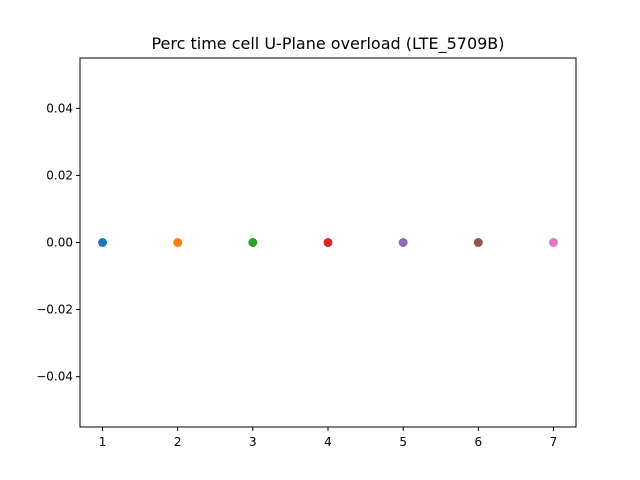  I want to click on x-tick-label: 2, so click(178, 442).